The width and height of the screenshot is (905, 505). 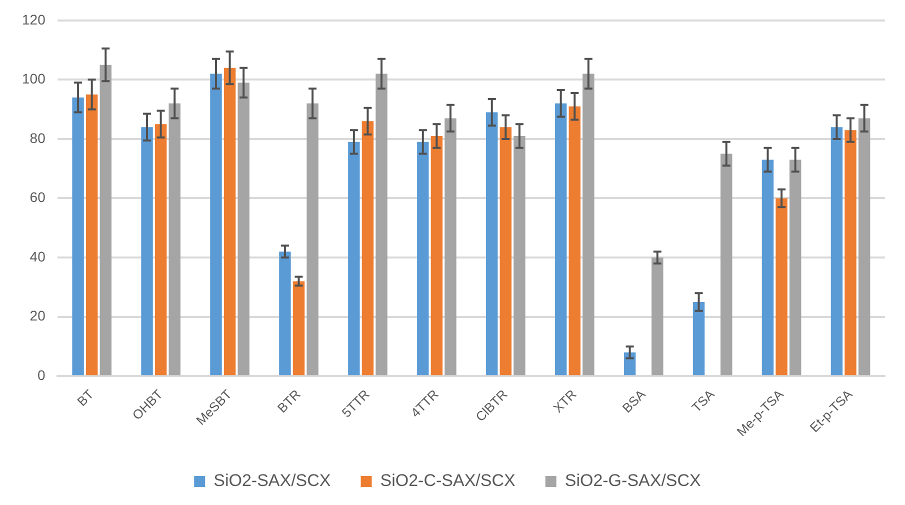 What do you see at coordinates (703, 401) in the screenshot?
I see `x-tick-label: TSA` at bounding box center [703, 401].